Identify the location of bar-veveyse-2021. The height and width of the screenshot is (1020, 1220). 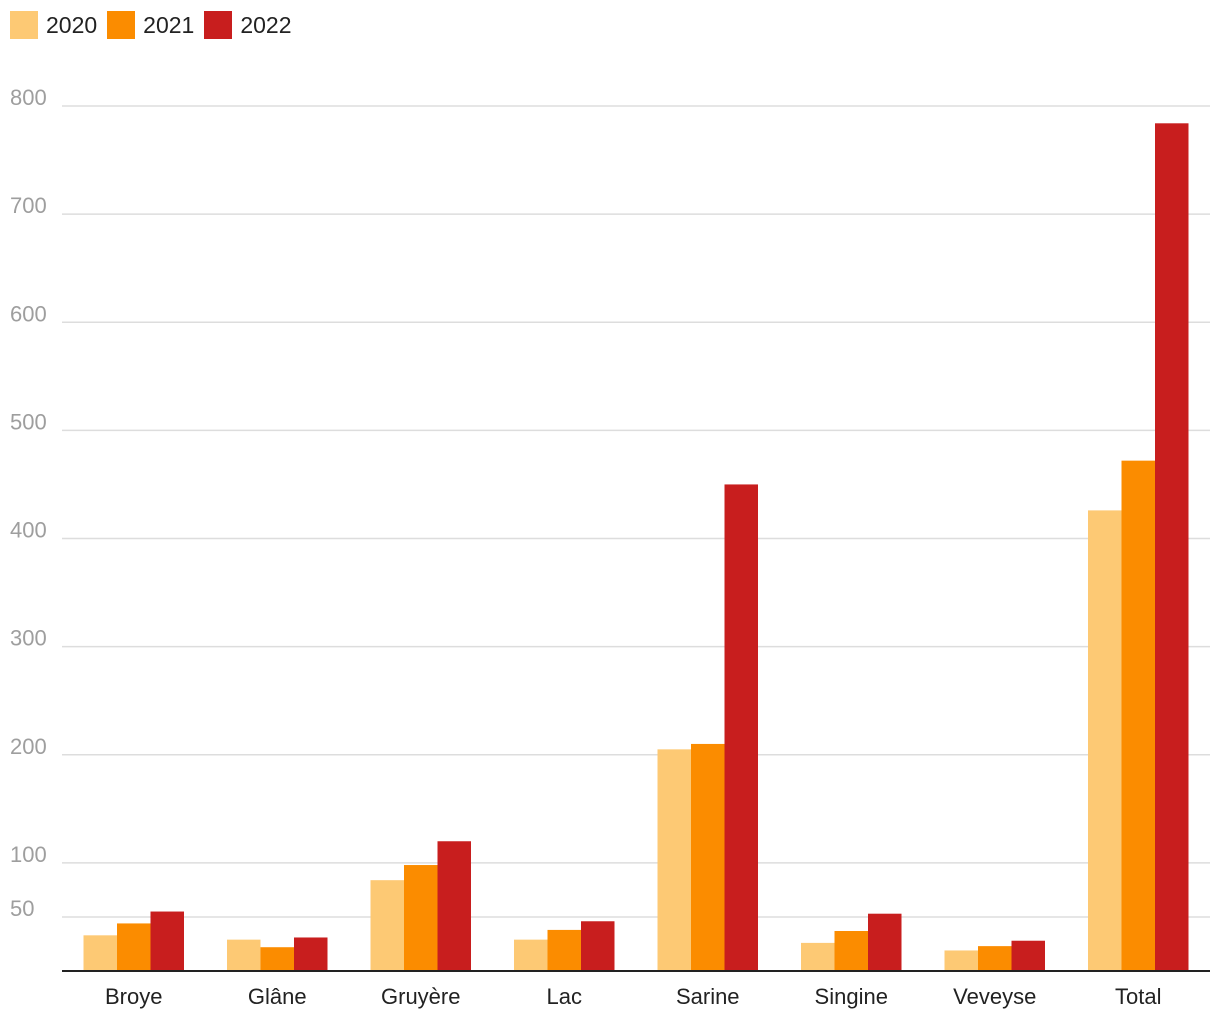
(995, 958).